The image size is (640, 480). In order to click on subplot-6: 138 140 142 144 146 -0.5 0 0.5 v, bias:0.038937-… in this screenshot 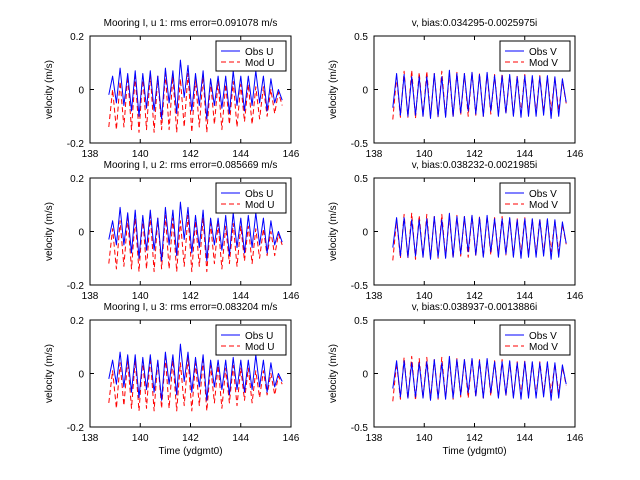, I will do `click(456, 379)`.